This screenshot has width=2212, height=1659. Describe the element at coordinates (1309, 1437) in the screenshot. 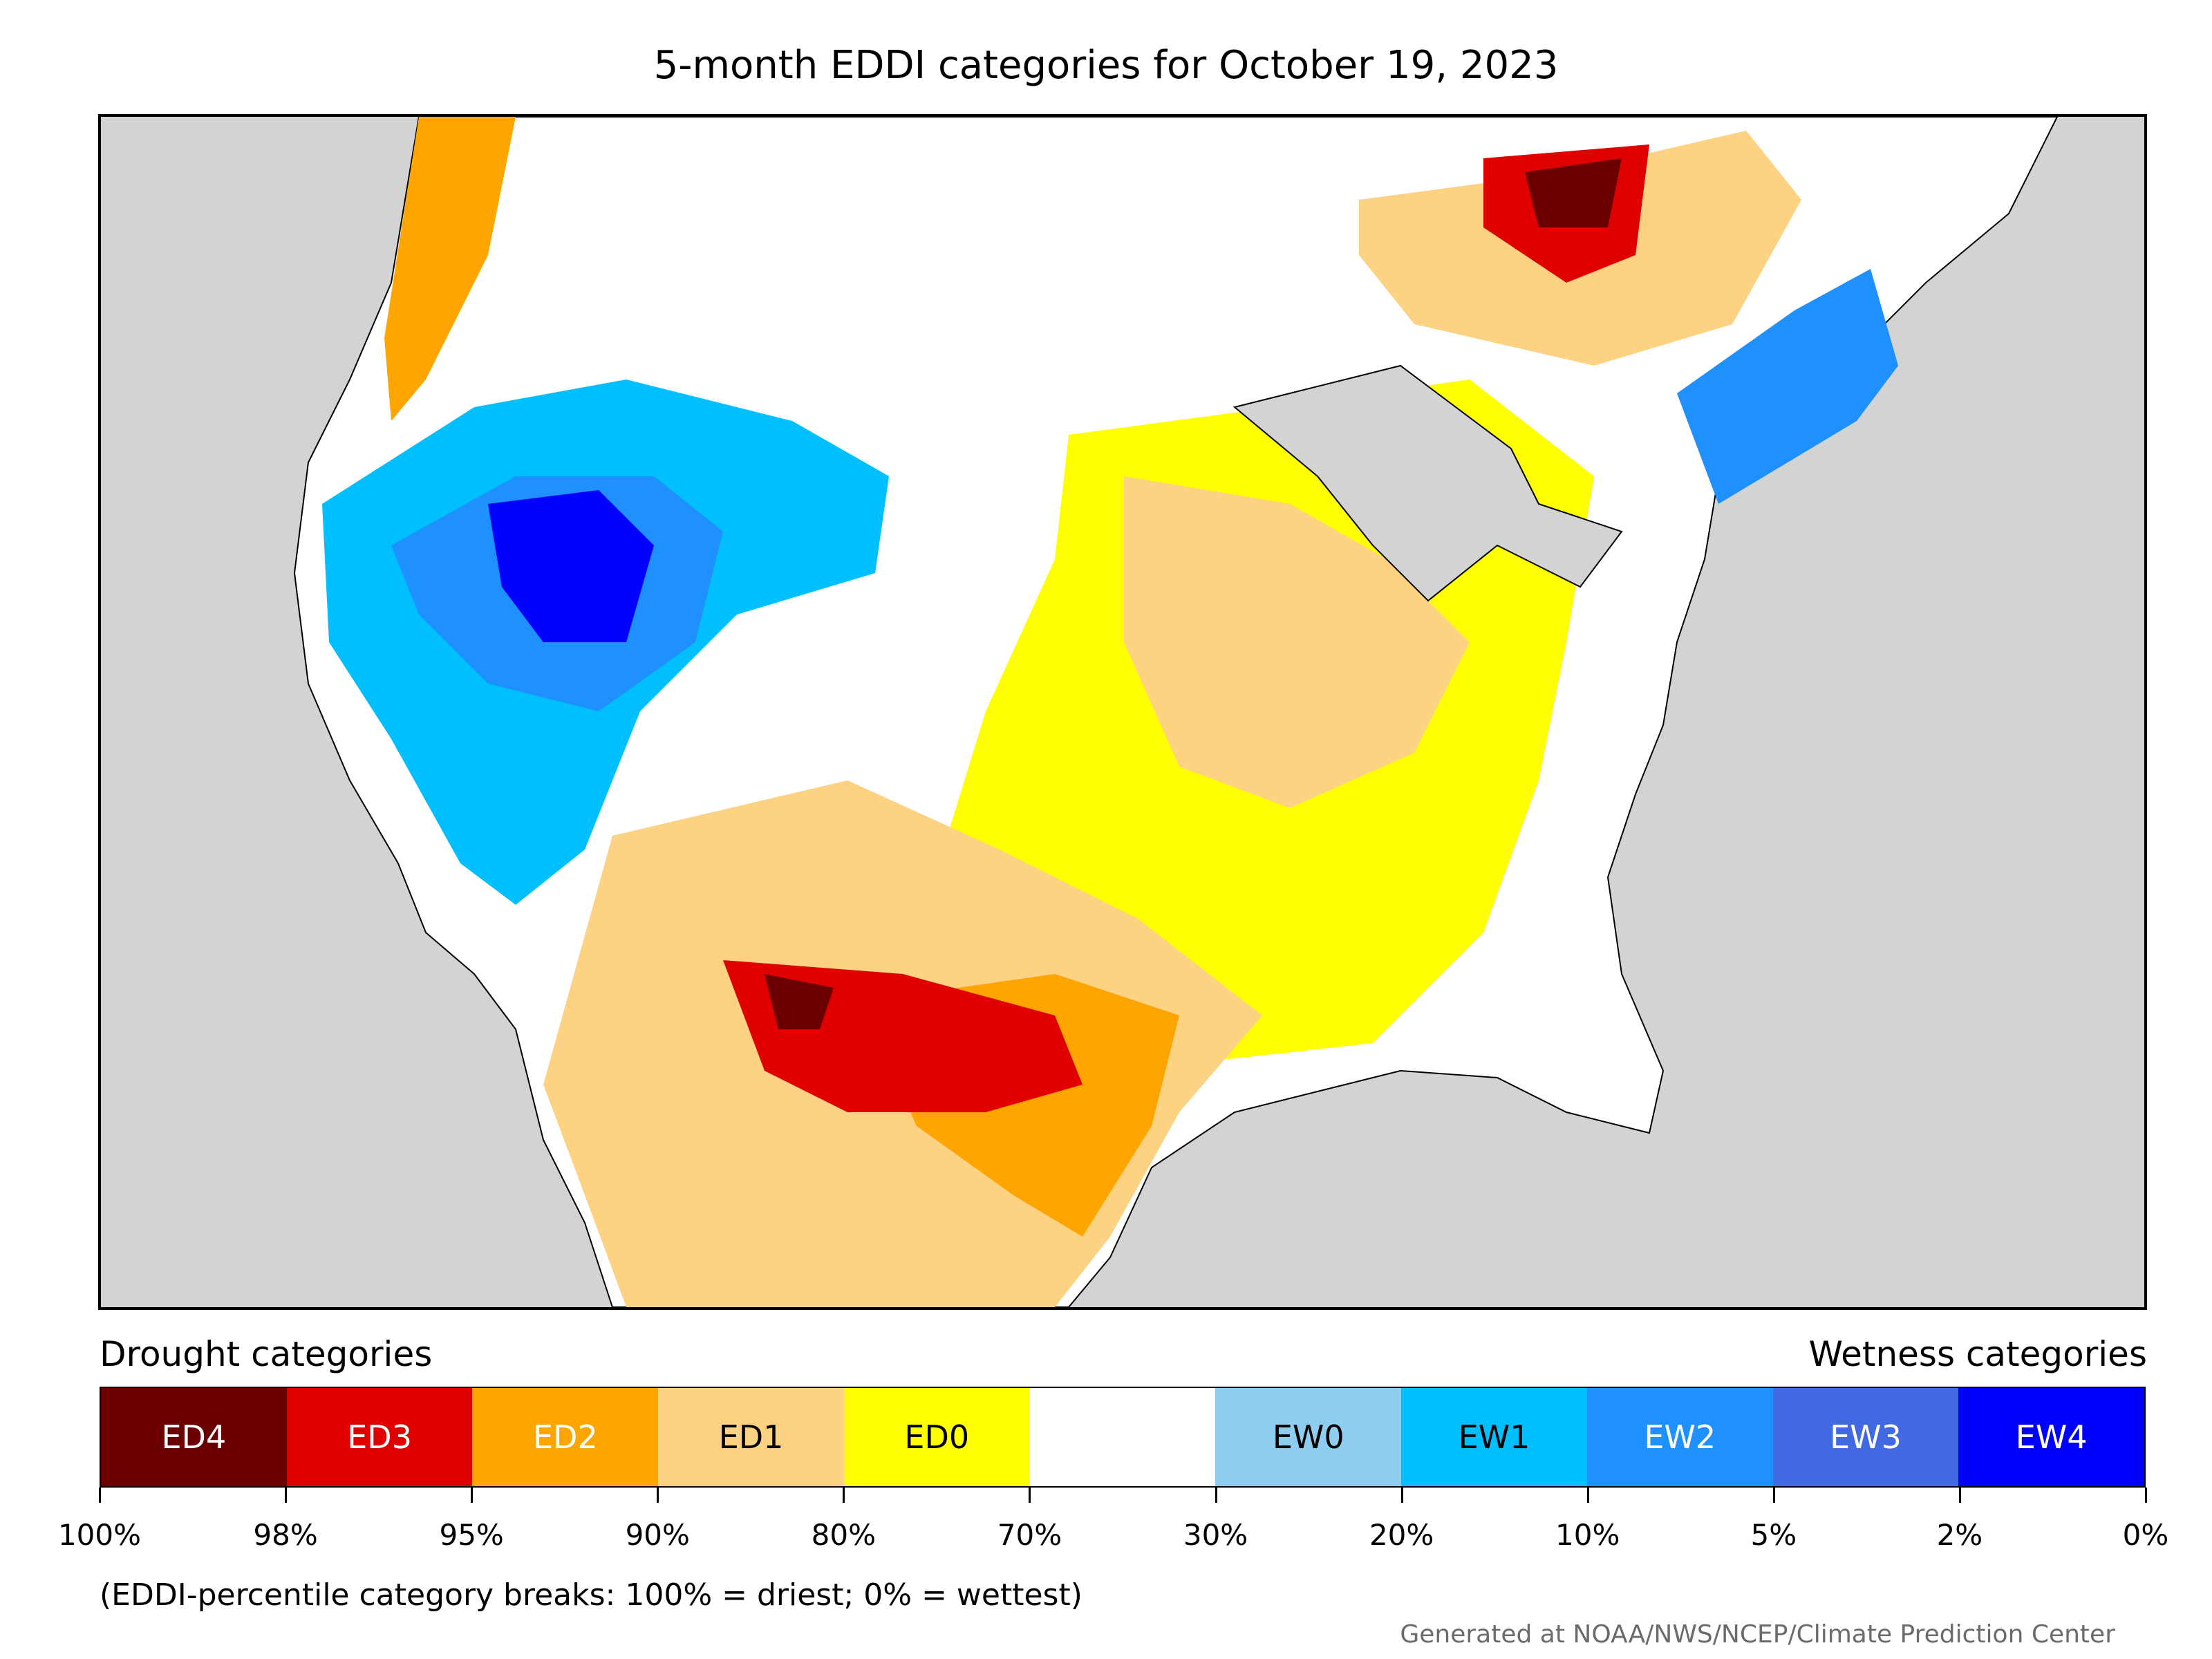

I see `colorbar-segment-ew0: EW0` at that location.